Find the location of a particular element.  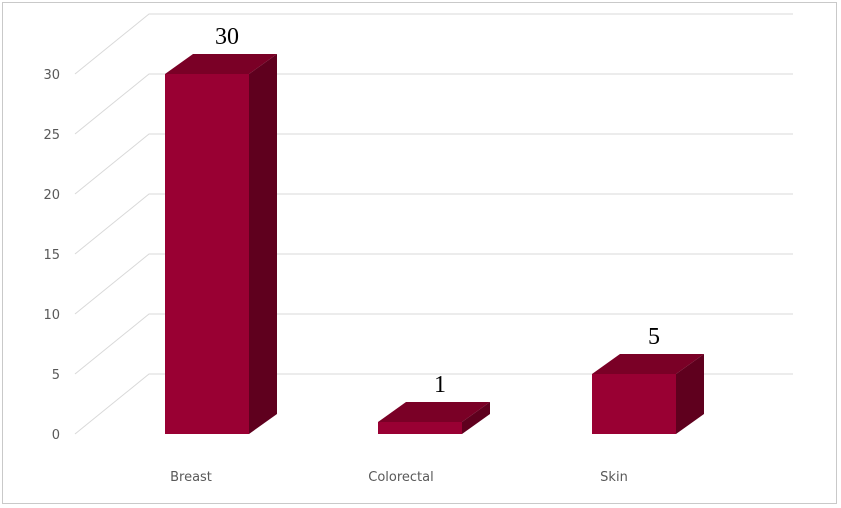

y-tick-label: 15 is located at coordinates (51, 255).